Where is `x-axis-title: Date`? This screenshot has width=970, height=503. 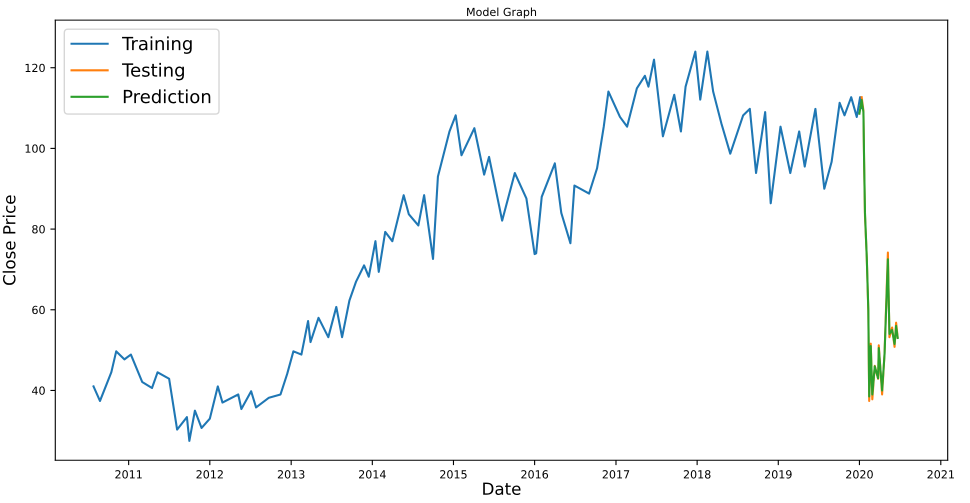
x-axis-title: Date is located at coordinates (502, 489).